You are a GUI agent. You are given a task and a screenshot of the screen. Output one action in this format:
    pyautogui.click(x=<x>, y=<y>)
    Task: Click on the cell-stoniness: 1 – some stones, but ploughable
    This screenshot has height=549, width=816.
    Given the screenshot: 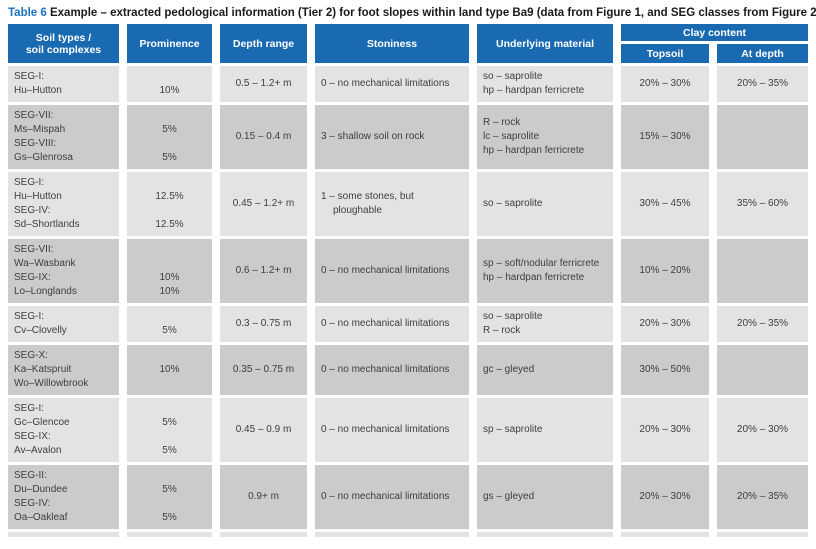 What is the action you would take?
    pyautogui.click(x=392, y=204)
    